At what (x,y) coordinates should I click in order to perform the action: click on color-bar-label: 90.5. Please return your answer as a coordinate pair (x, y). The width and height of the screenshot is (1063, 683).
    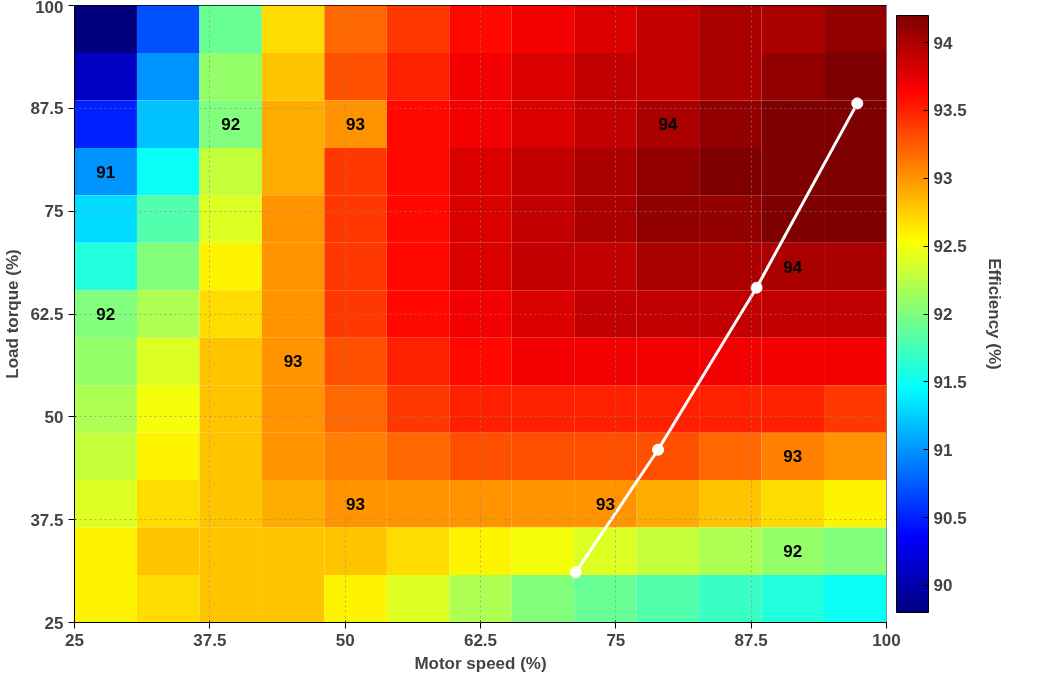
    Looking at the image, I should click on (950, 518).